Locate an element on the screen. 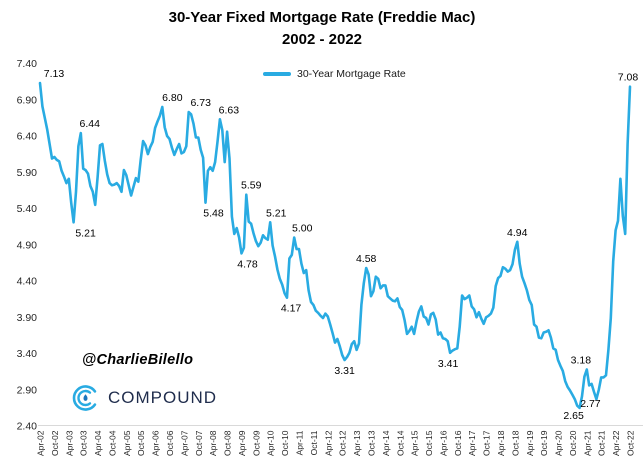 Image resolution: width=644 pixels, height=476 pixels. data-annotation: 6.63 is located at coordinates (229, 110).